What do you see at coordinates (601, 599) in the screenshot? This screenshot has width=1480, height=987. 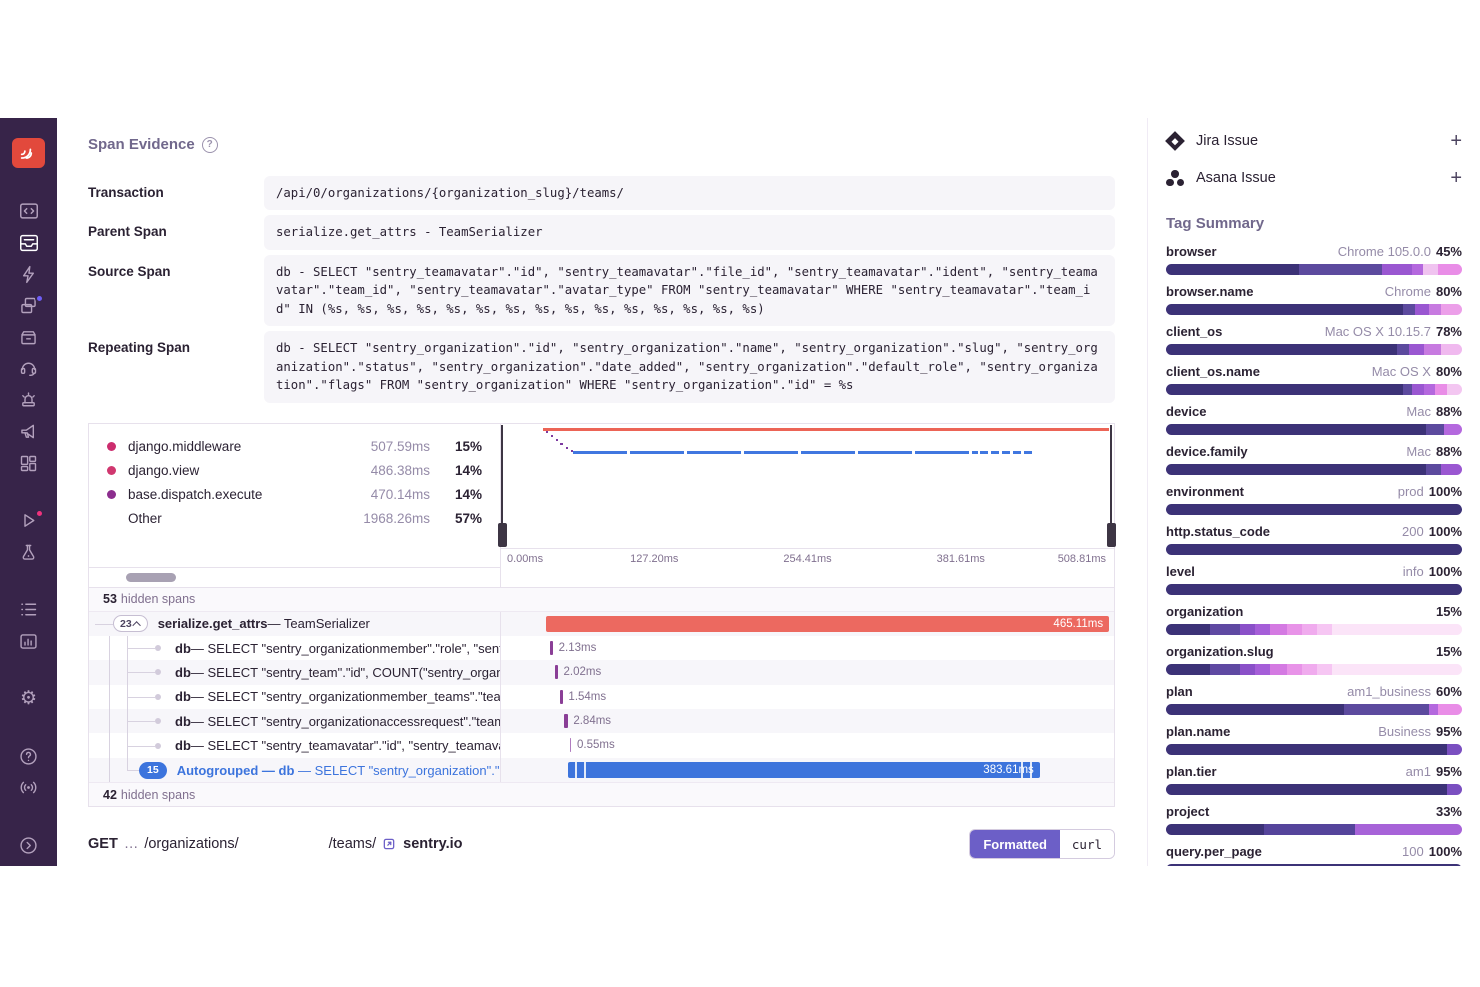 I see `hidden-spans-top: 53 hidden spans` at bounding box center [601, 599].